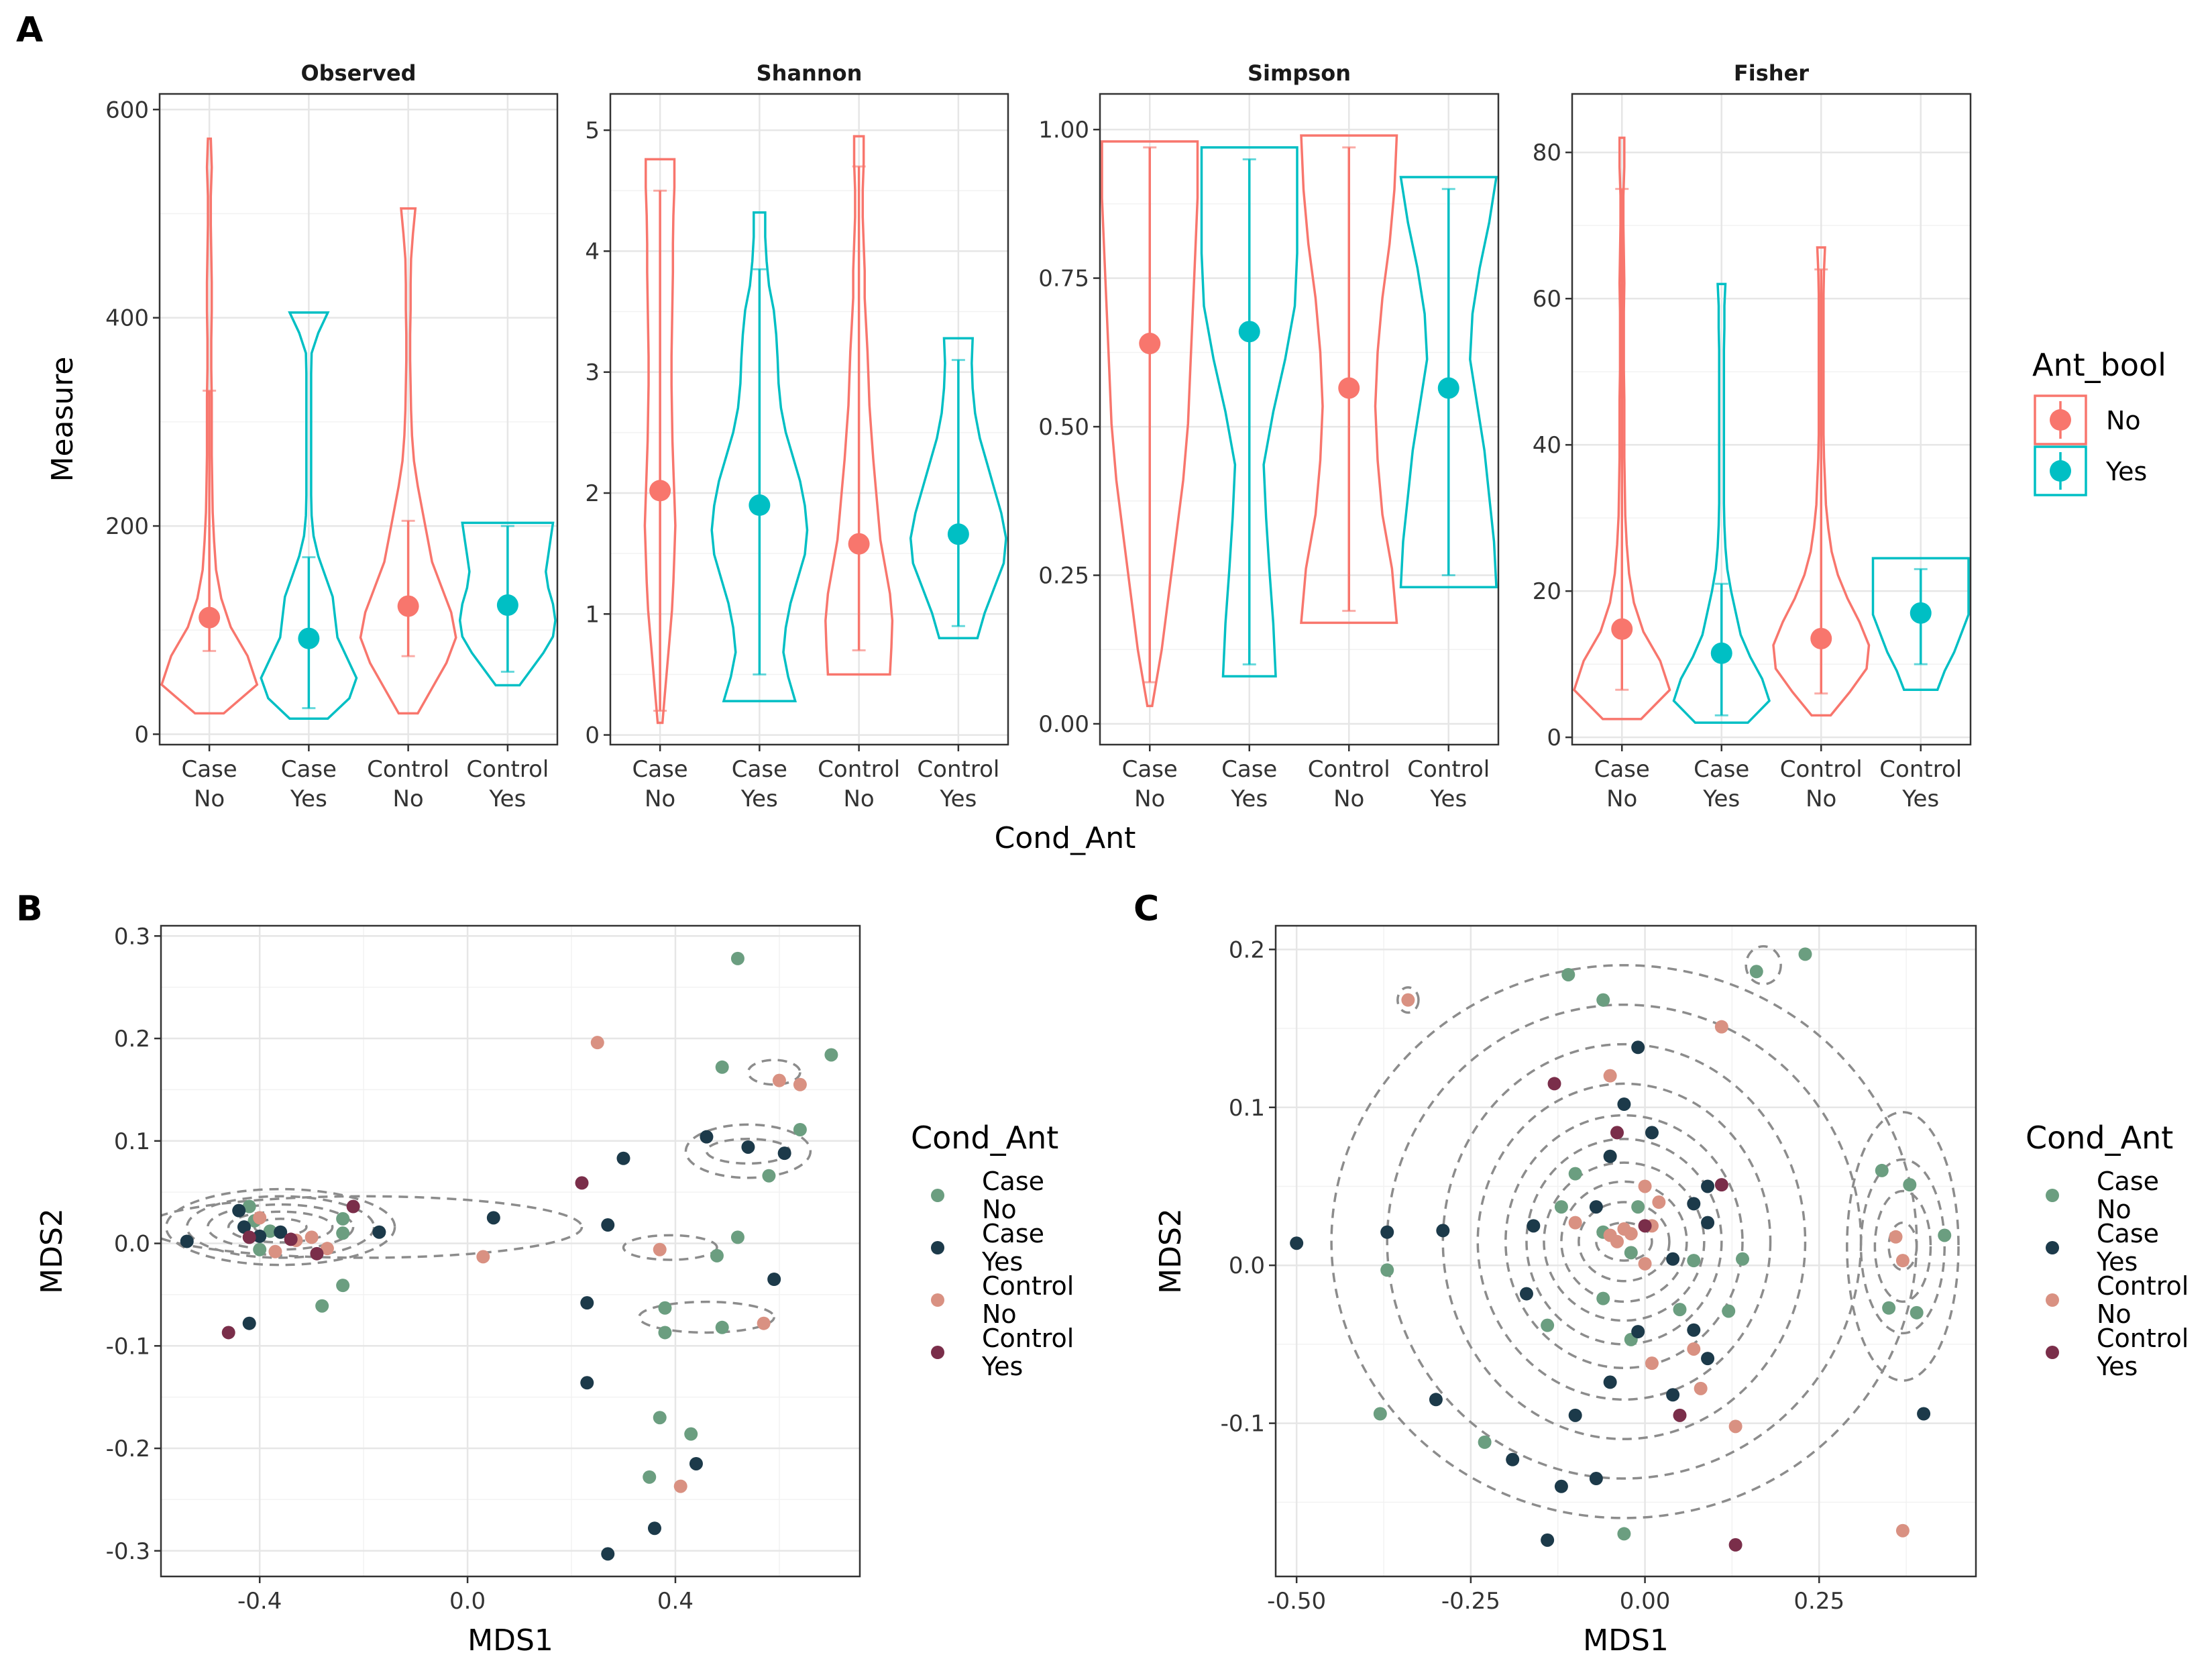 Image resolution: width=2212 pixels, height=1665 pixels. Describe the element at coordinates (1063, 576) in the screenshot. I see `y-tick-label: 0.25` at that location.